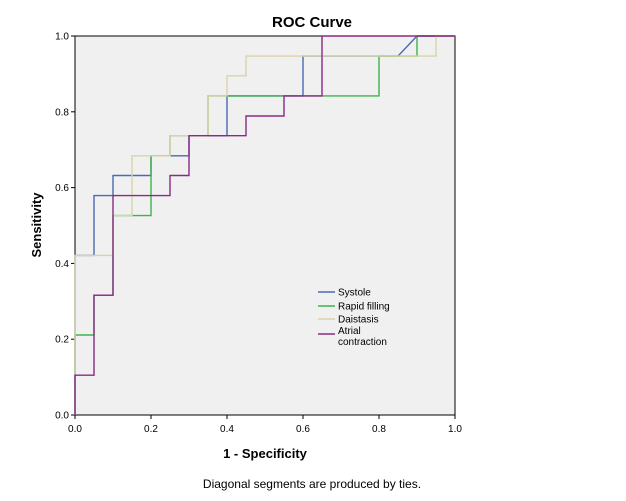  I want to click on x-tick-label: 0.6, so click(303, 429).